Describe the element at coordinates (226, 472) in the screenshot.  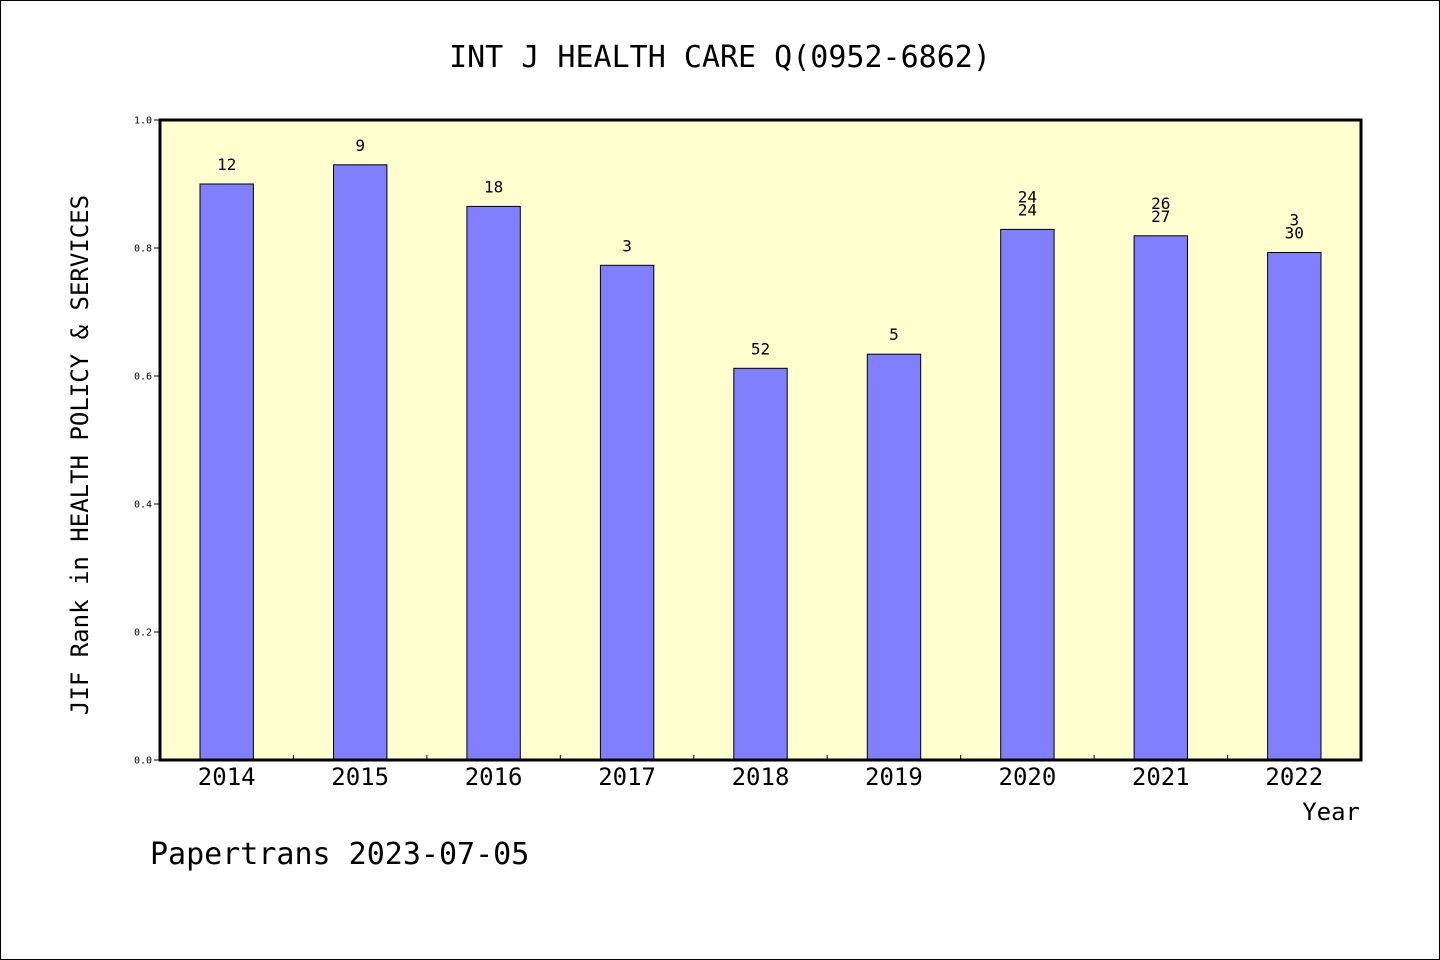
I see `bar-2014` at that location.